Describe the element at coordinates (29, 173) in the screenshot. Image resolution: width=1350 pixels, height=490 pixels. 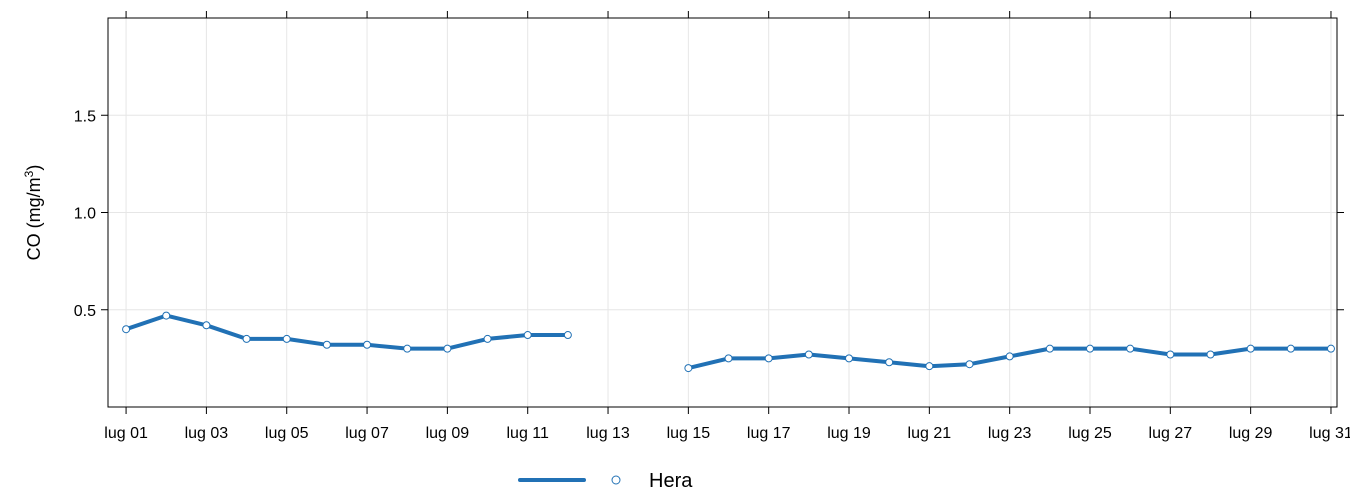
I see `y-axis-title-superscript: 3` at that location.